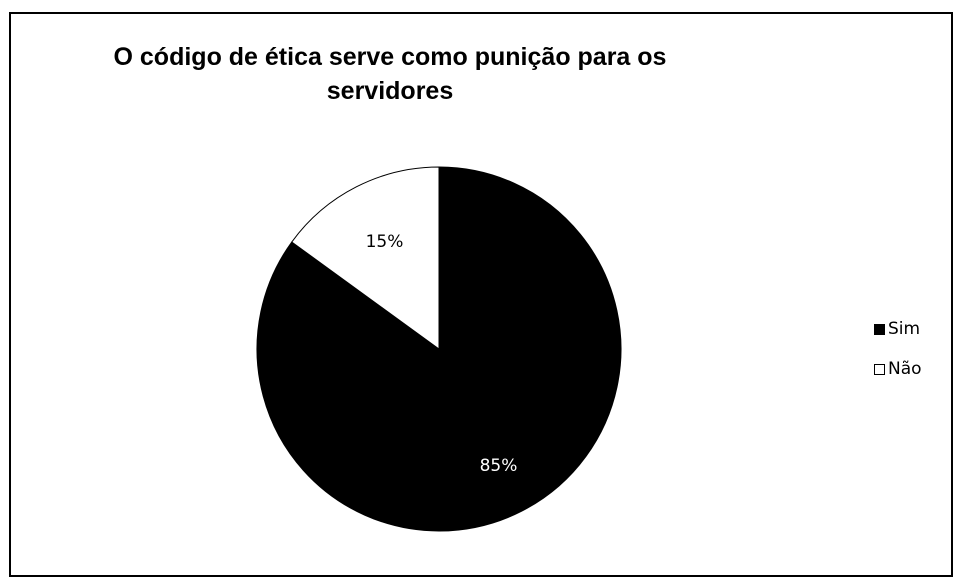 This screenshot has height=585, width=957. Describe the element at coordinates (365, 258) in the screenshot. I see `pie-slice-nao` at that location.